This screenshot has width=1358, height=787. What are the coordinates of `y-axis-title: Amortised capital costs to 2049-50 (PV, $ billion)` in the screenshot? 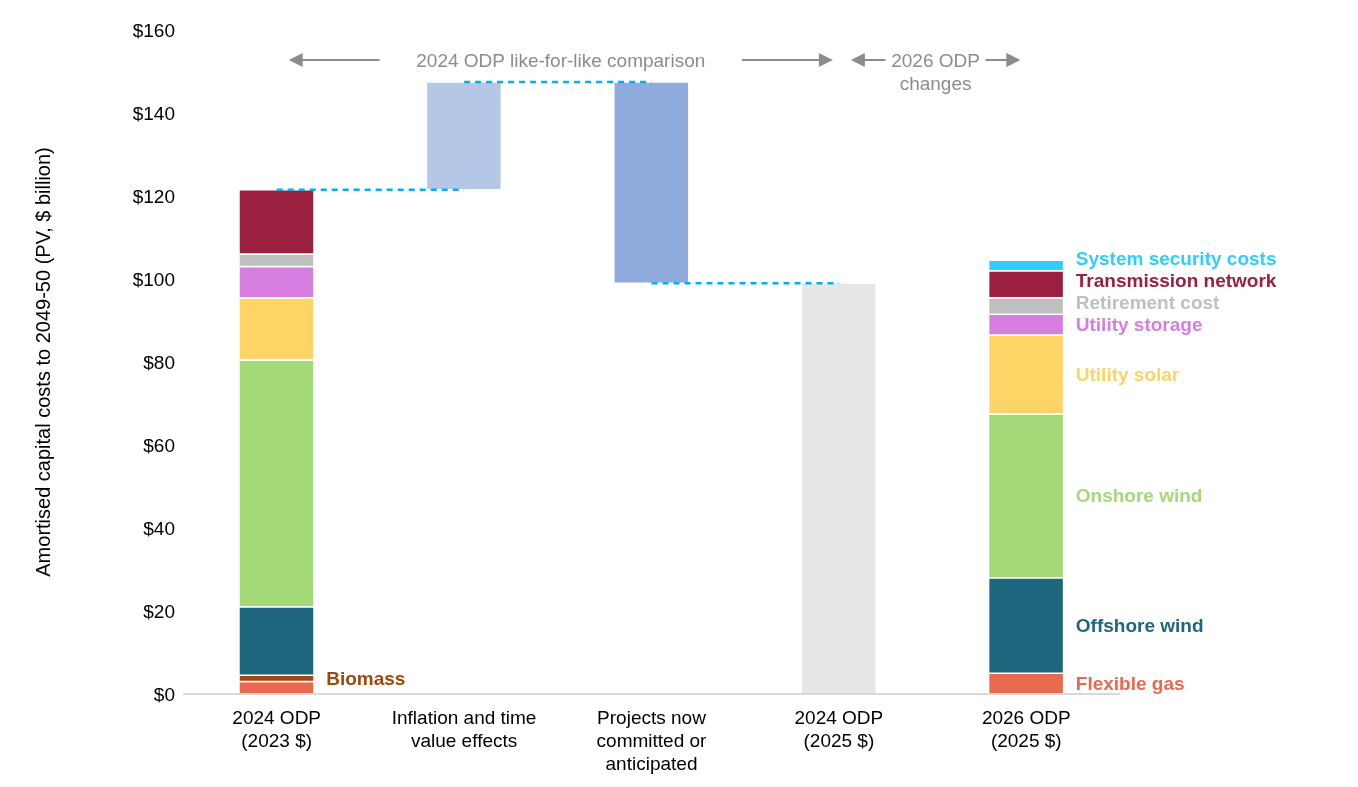 It's located at (43, 362).